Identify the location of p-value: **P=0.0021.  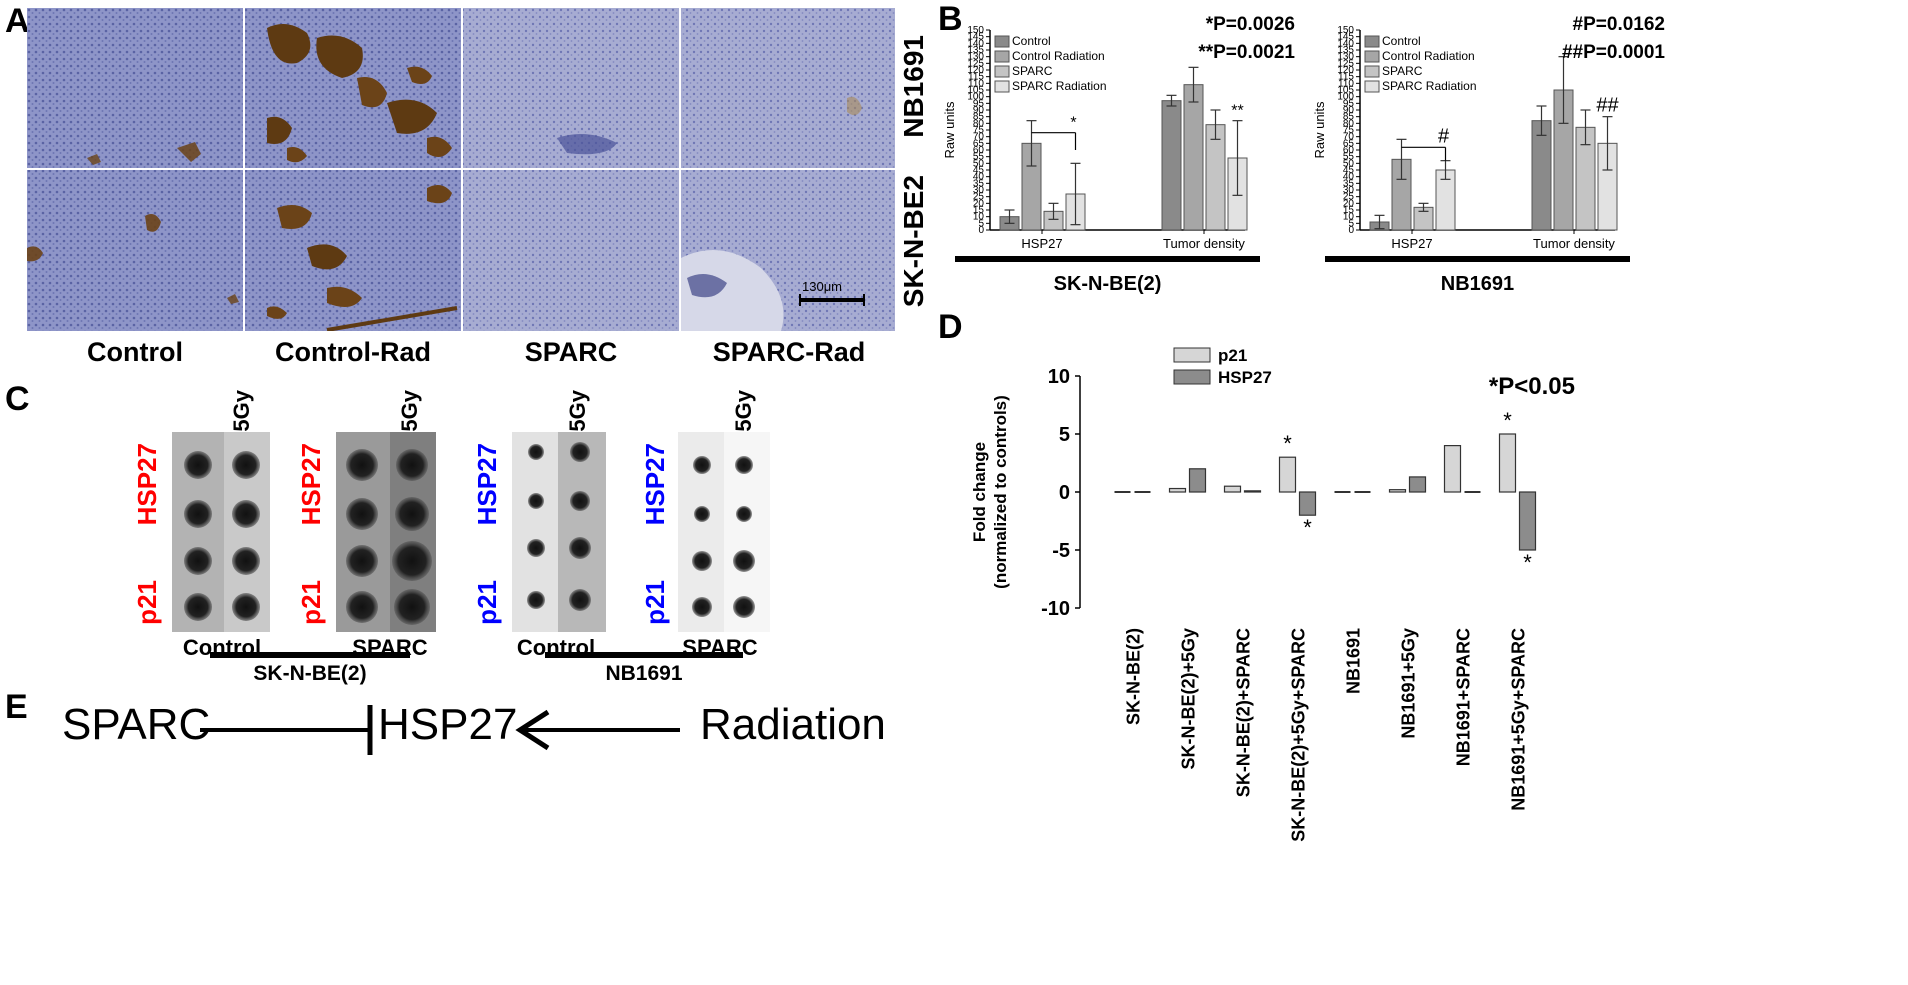
(1246, 52).